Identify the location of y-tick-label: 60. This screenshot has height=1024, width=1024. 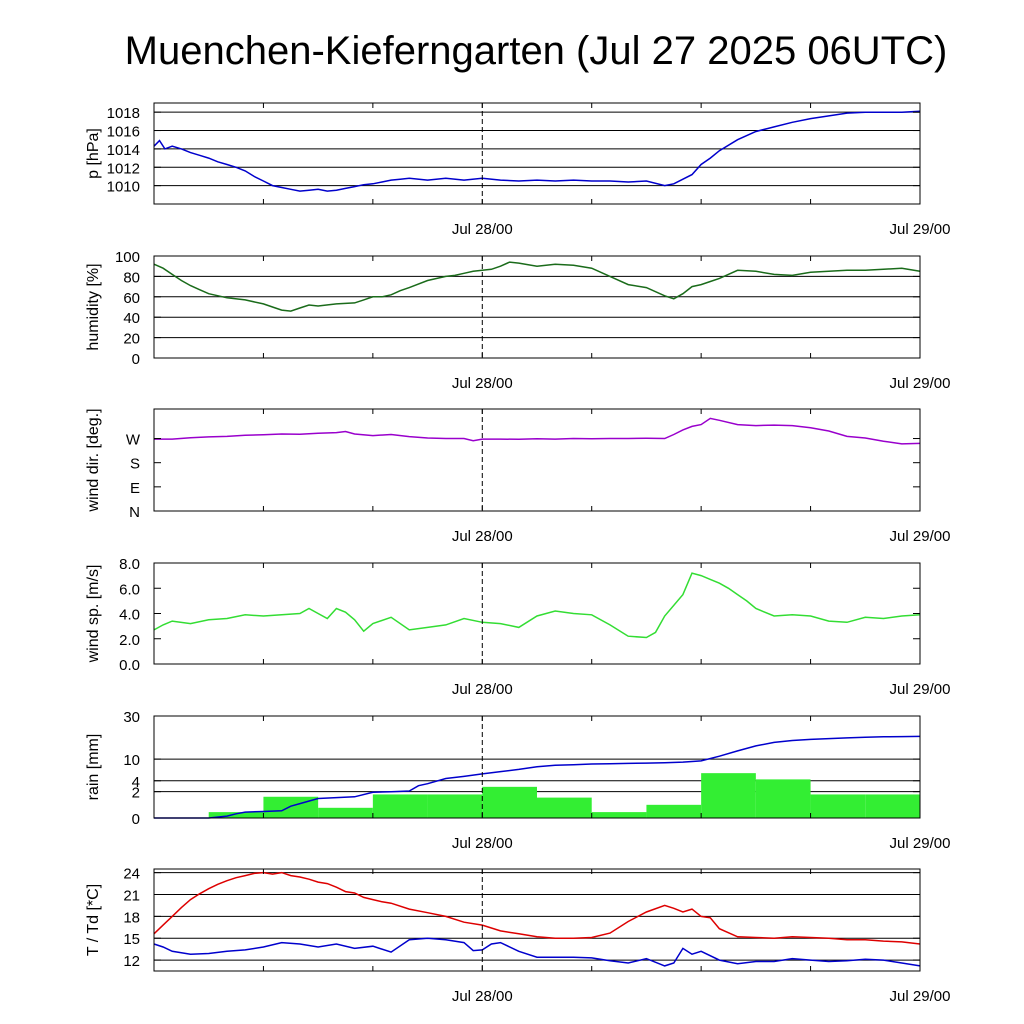
(131, 298).